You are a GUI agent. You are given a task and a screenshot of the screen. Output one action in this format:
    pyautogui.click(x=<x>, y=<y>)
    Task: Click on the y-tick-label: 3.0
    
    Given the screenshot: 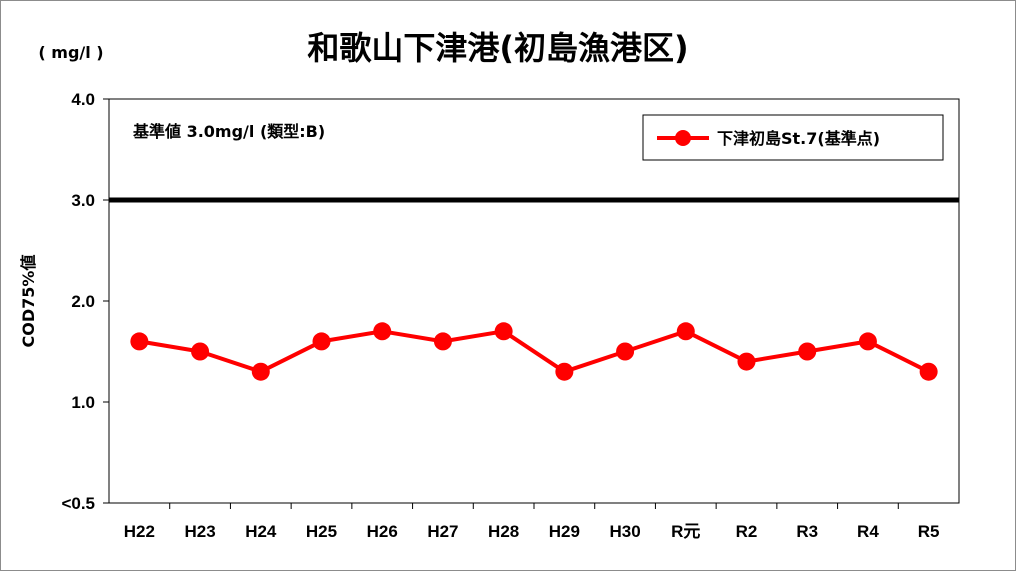 What is the action you would take?
    pyautogui.click(x=83, y=200)
    